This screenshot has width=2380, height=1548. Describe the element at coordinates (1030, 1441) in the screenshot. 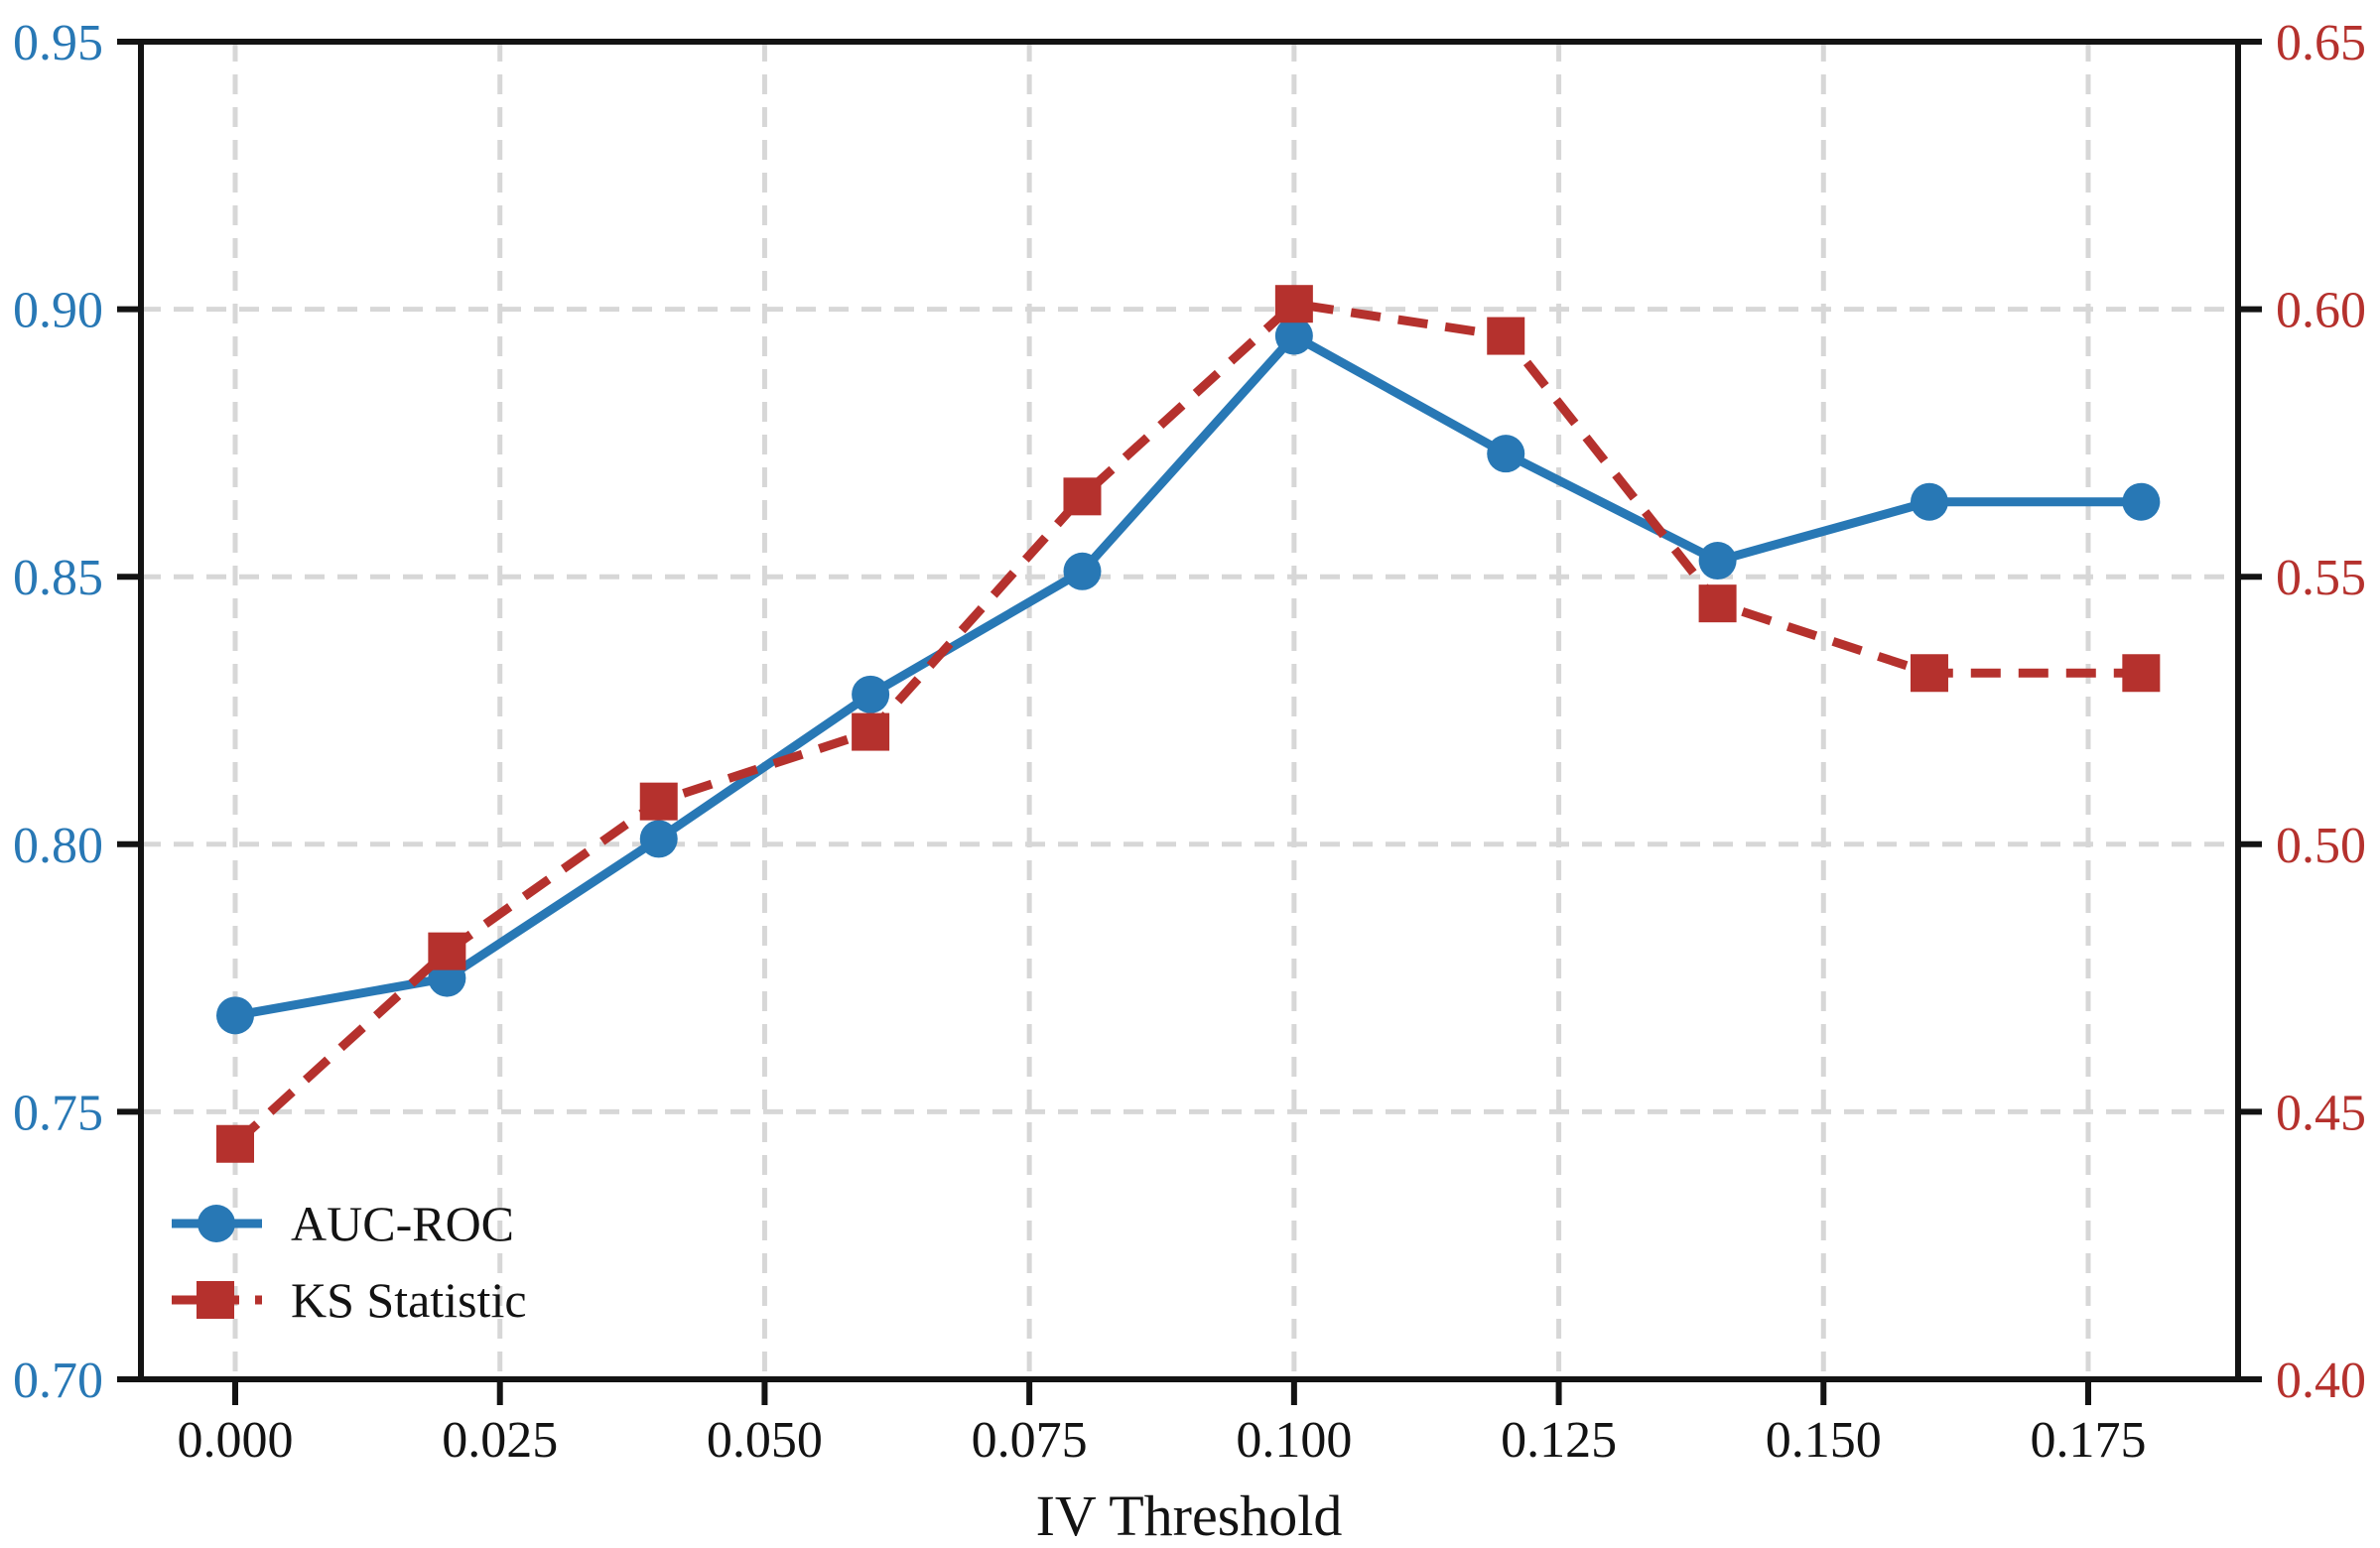

I see `x-tick-label: 0.075` at that location.